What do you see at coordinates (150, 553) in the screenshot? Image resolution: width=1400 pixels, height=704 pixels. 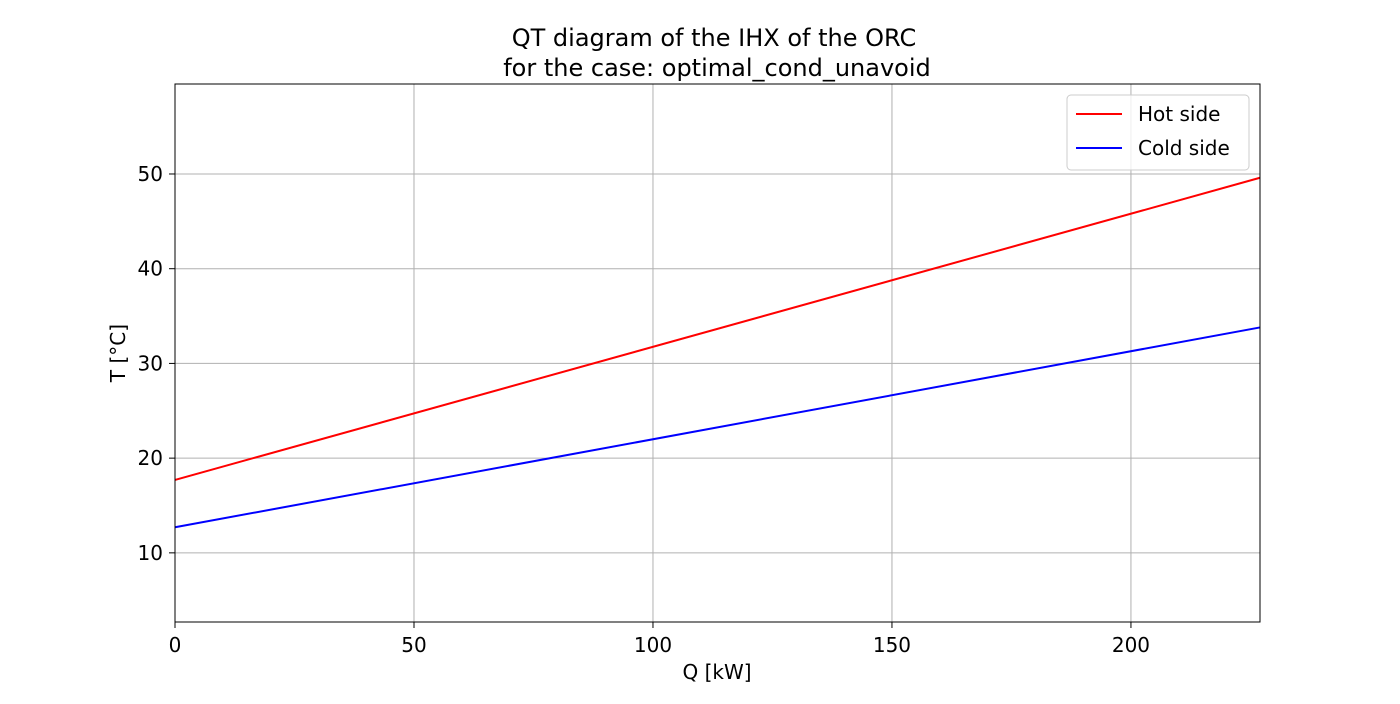 I see `y-tick-label: 10` at bounding box center [150, 553].